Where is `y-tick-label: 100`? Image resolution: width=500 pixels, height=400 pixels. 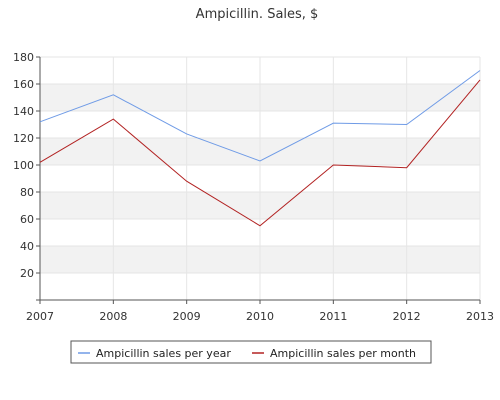 y-tick-label: 100 is located at coordinates (23, 165).